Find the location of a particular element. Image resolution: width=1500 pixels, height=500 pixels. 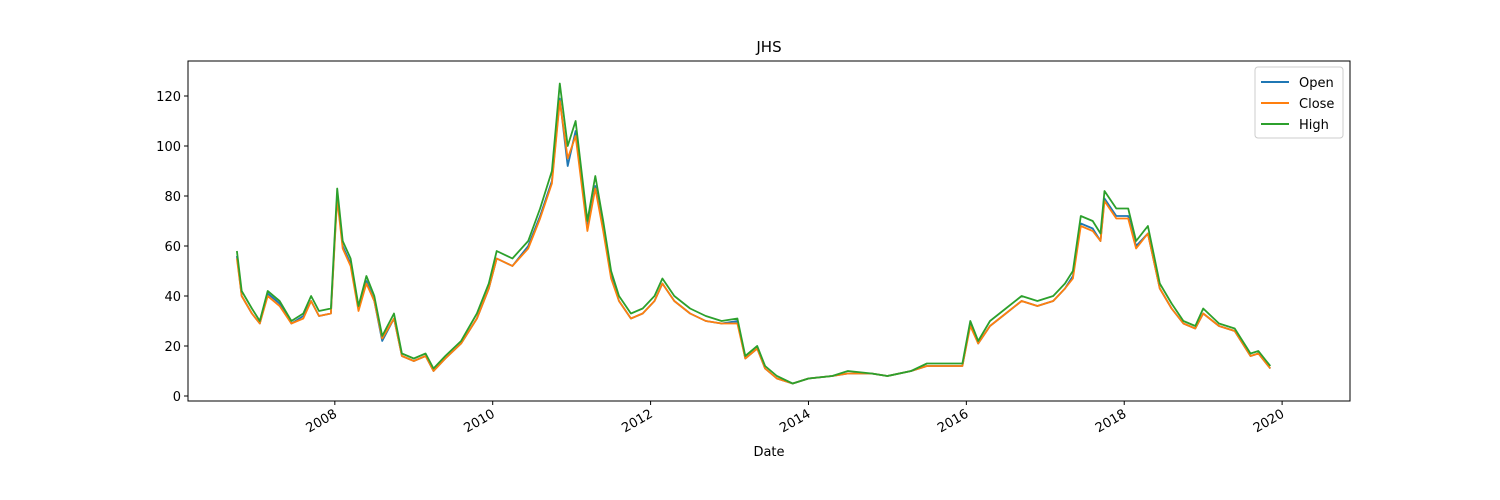

x-axis-label: Date is located at coordinates (768, 452).